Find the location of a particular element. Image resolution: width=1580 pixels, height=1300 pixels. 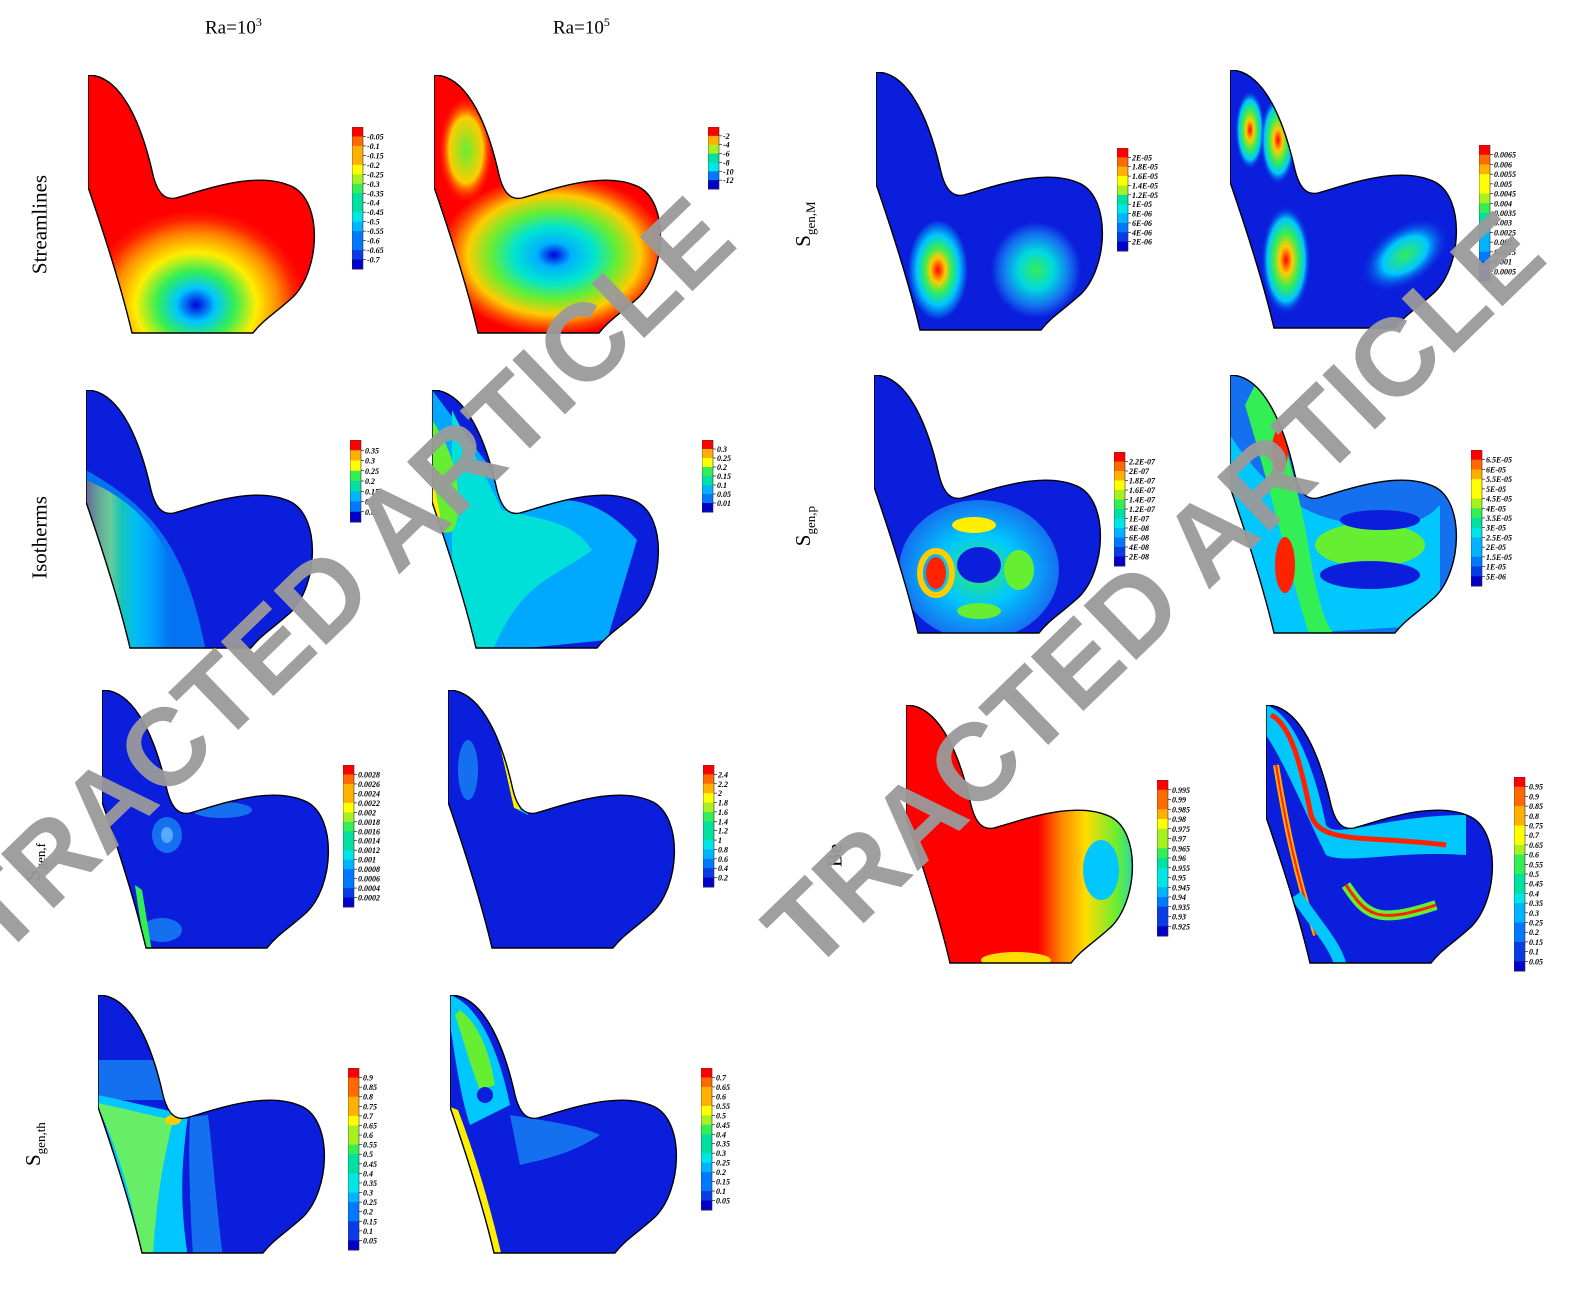

legend-tick-label: 6.5E-05 is located at coordinates (1499, 460).